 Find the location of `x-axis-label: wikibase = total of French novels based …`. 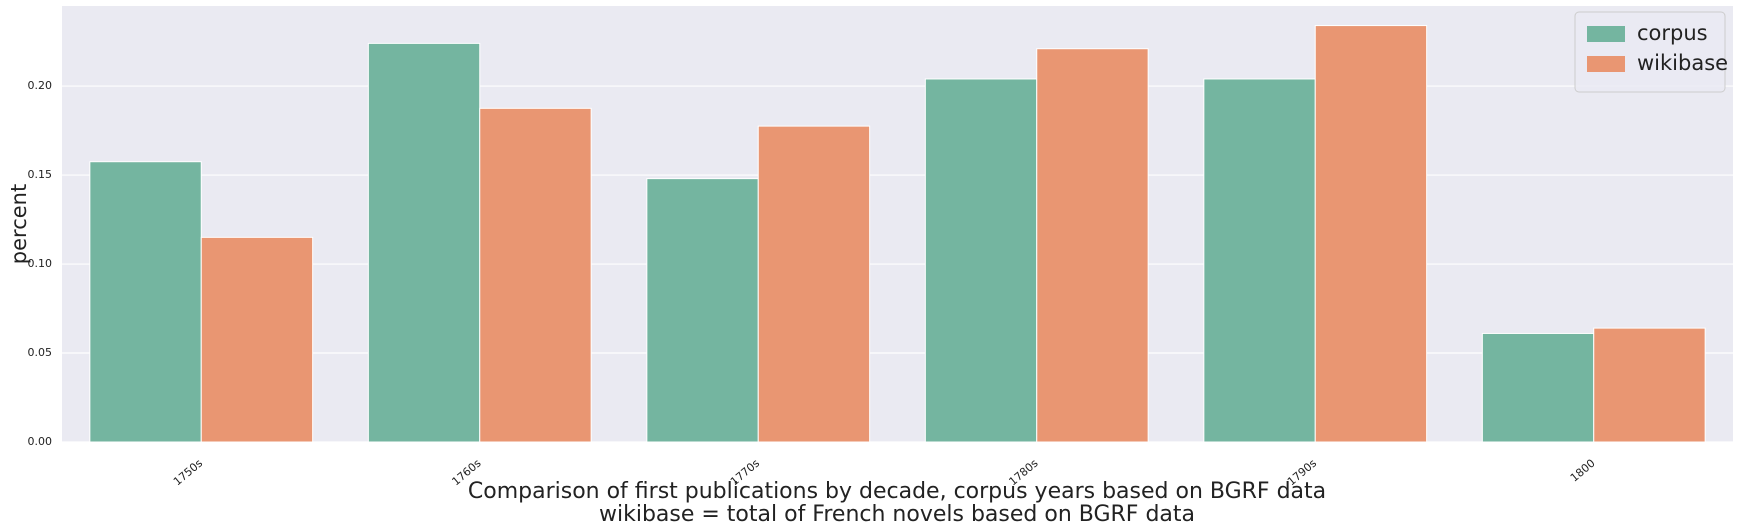

x-axis-label: wikibase = total of French novels based … is located at coordinates (897, 514).